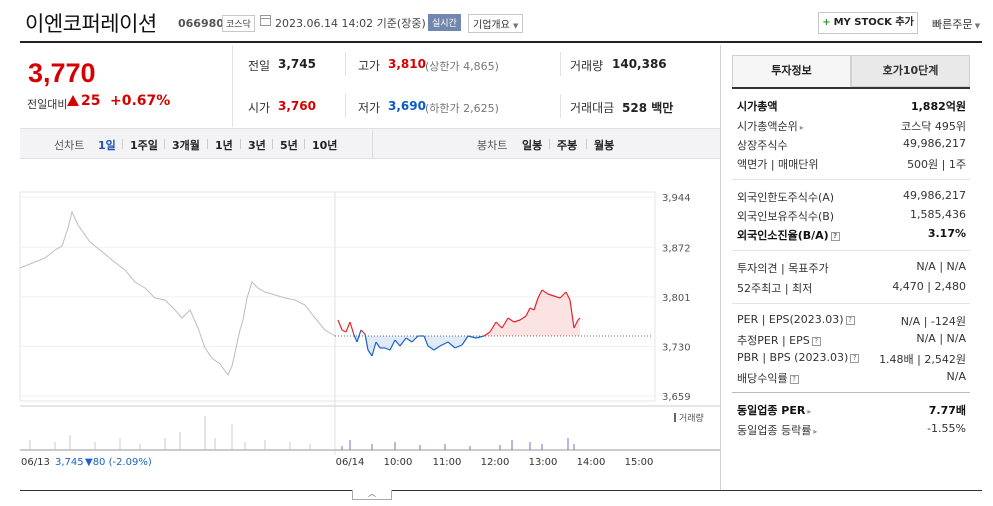 This screenshot has width=993, height=506. I want to click on tab-3year: 3년, so click(257, 145).